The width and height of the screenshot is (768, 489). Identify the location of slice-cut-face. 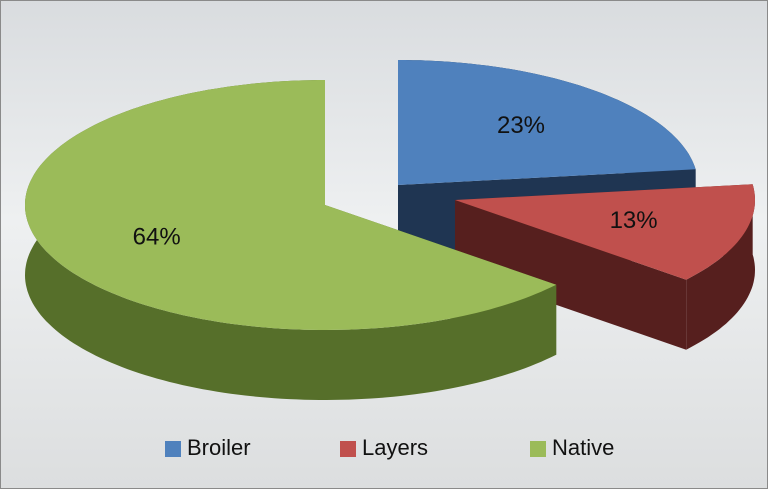
(571, 275).